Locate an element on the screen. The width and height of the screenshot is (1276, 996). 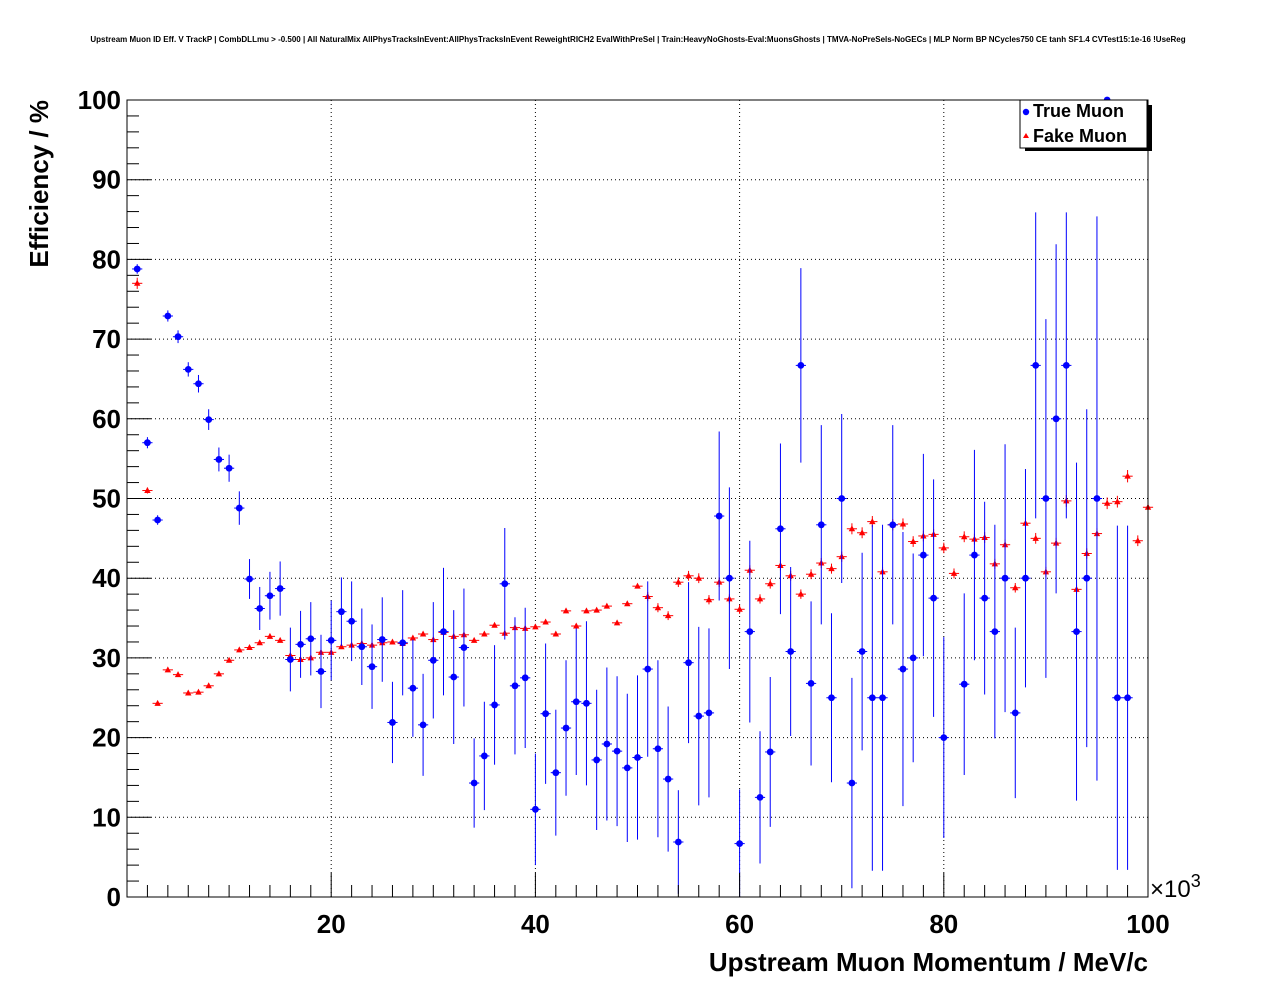
x-tick-label: 100 is located at coordinates (1147, 924).